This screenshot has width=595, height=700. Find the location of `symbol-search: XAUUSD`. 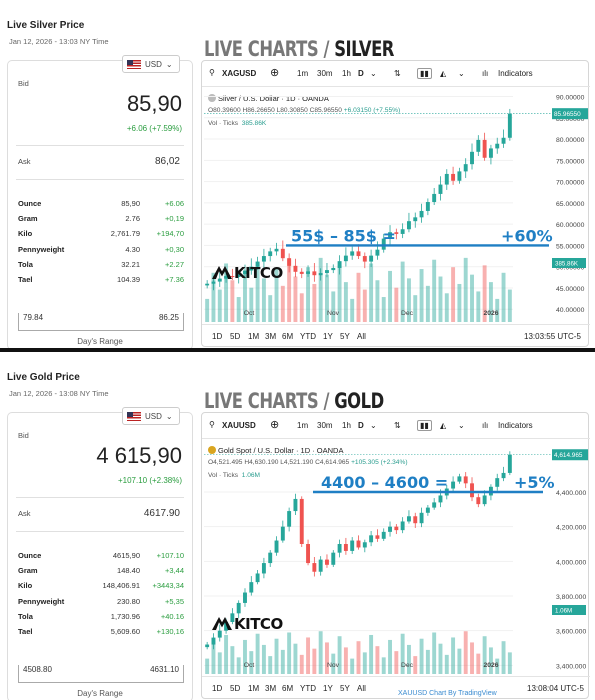

symbol-search: XAUUSD is located at coordinates (239, 425).